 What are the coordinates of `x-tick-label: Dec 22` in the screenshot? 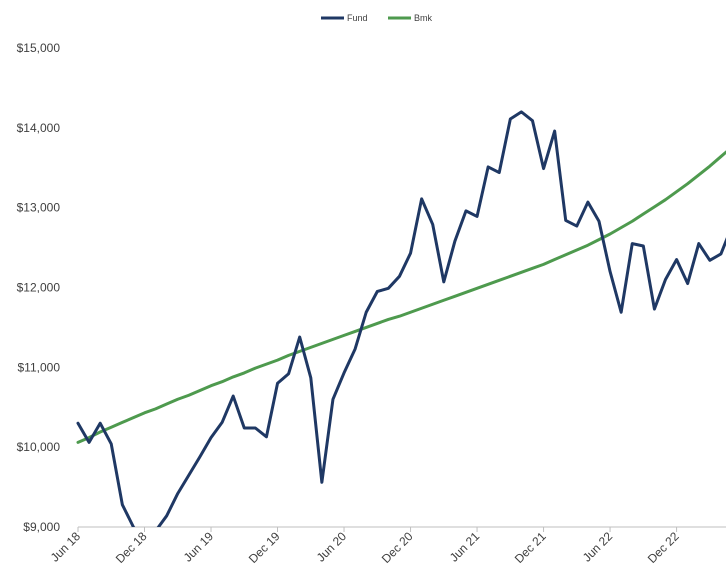 It's located at (663, 547).